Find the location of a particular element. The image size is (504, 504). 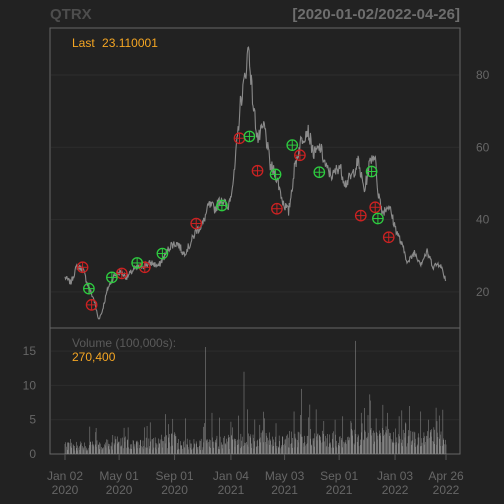

last-price-annotation: Last 23.110001 is located at coordinates (115, 43).